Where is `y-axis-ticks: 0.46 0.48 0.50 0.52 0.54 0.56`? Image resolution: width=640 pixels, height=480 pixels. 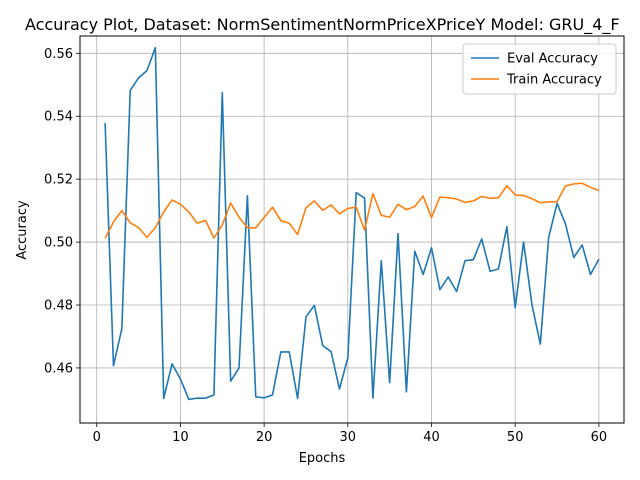 y-axis-ticks: 0.46 0.48 0.50 0.52 0.54 0.56 is located at coordinates (62, 211).